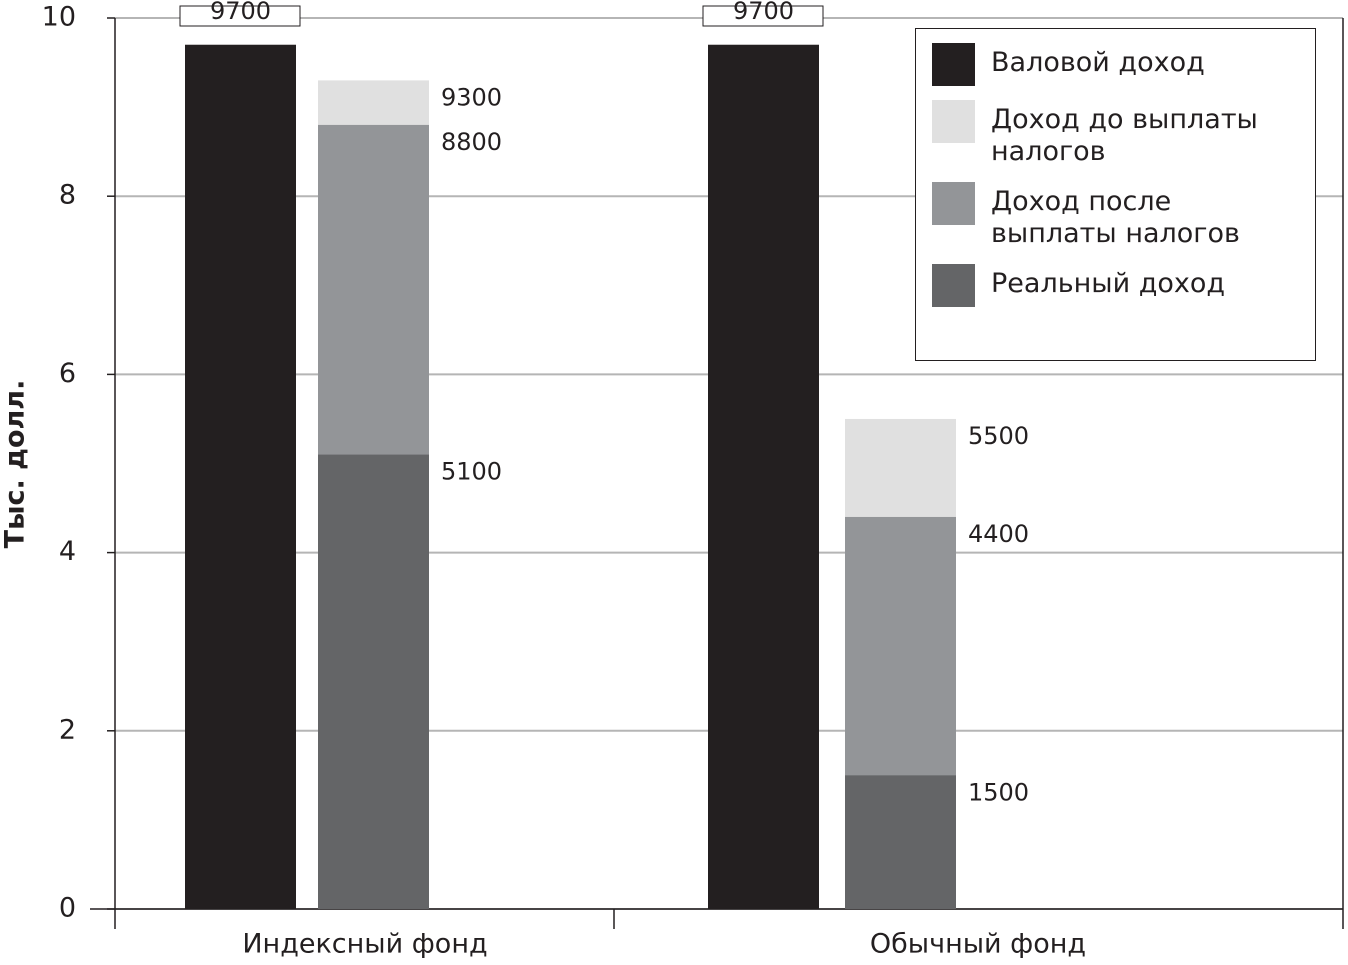  I want to click on legend-item: Доход до выплаты налогов, so click(1115, 134).